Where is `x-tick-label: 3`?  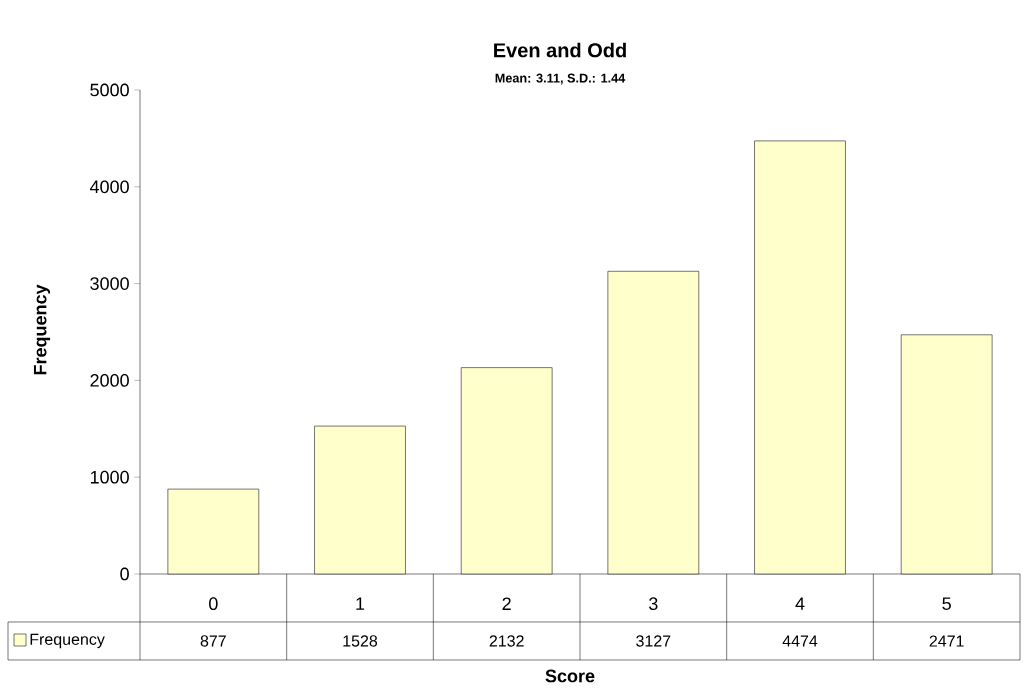 x-tick-label: 3 is located at coordinates (653, 604).